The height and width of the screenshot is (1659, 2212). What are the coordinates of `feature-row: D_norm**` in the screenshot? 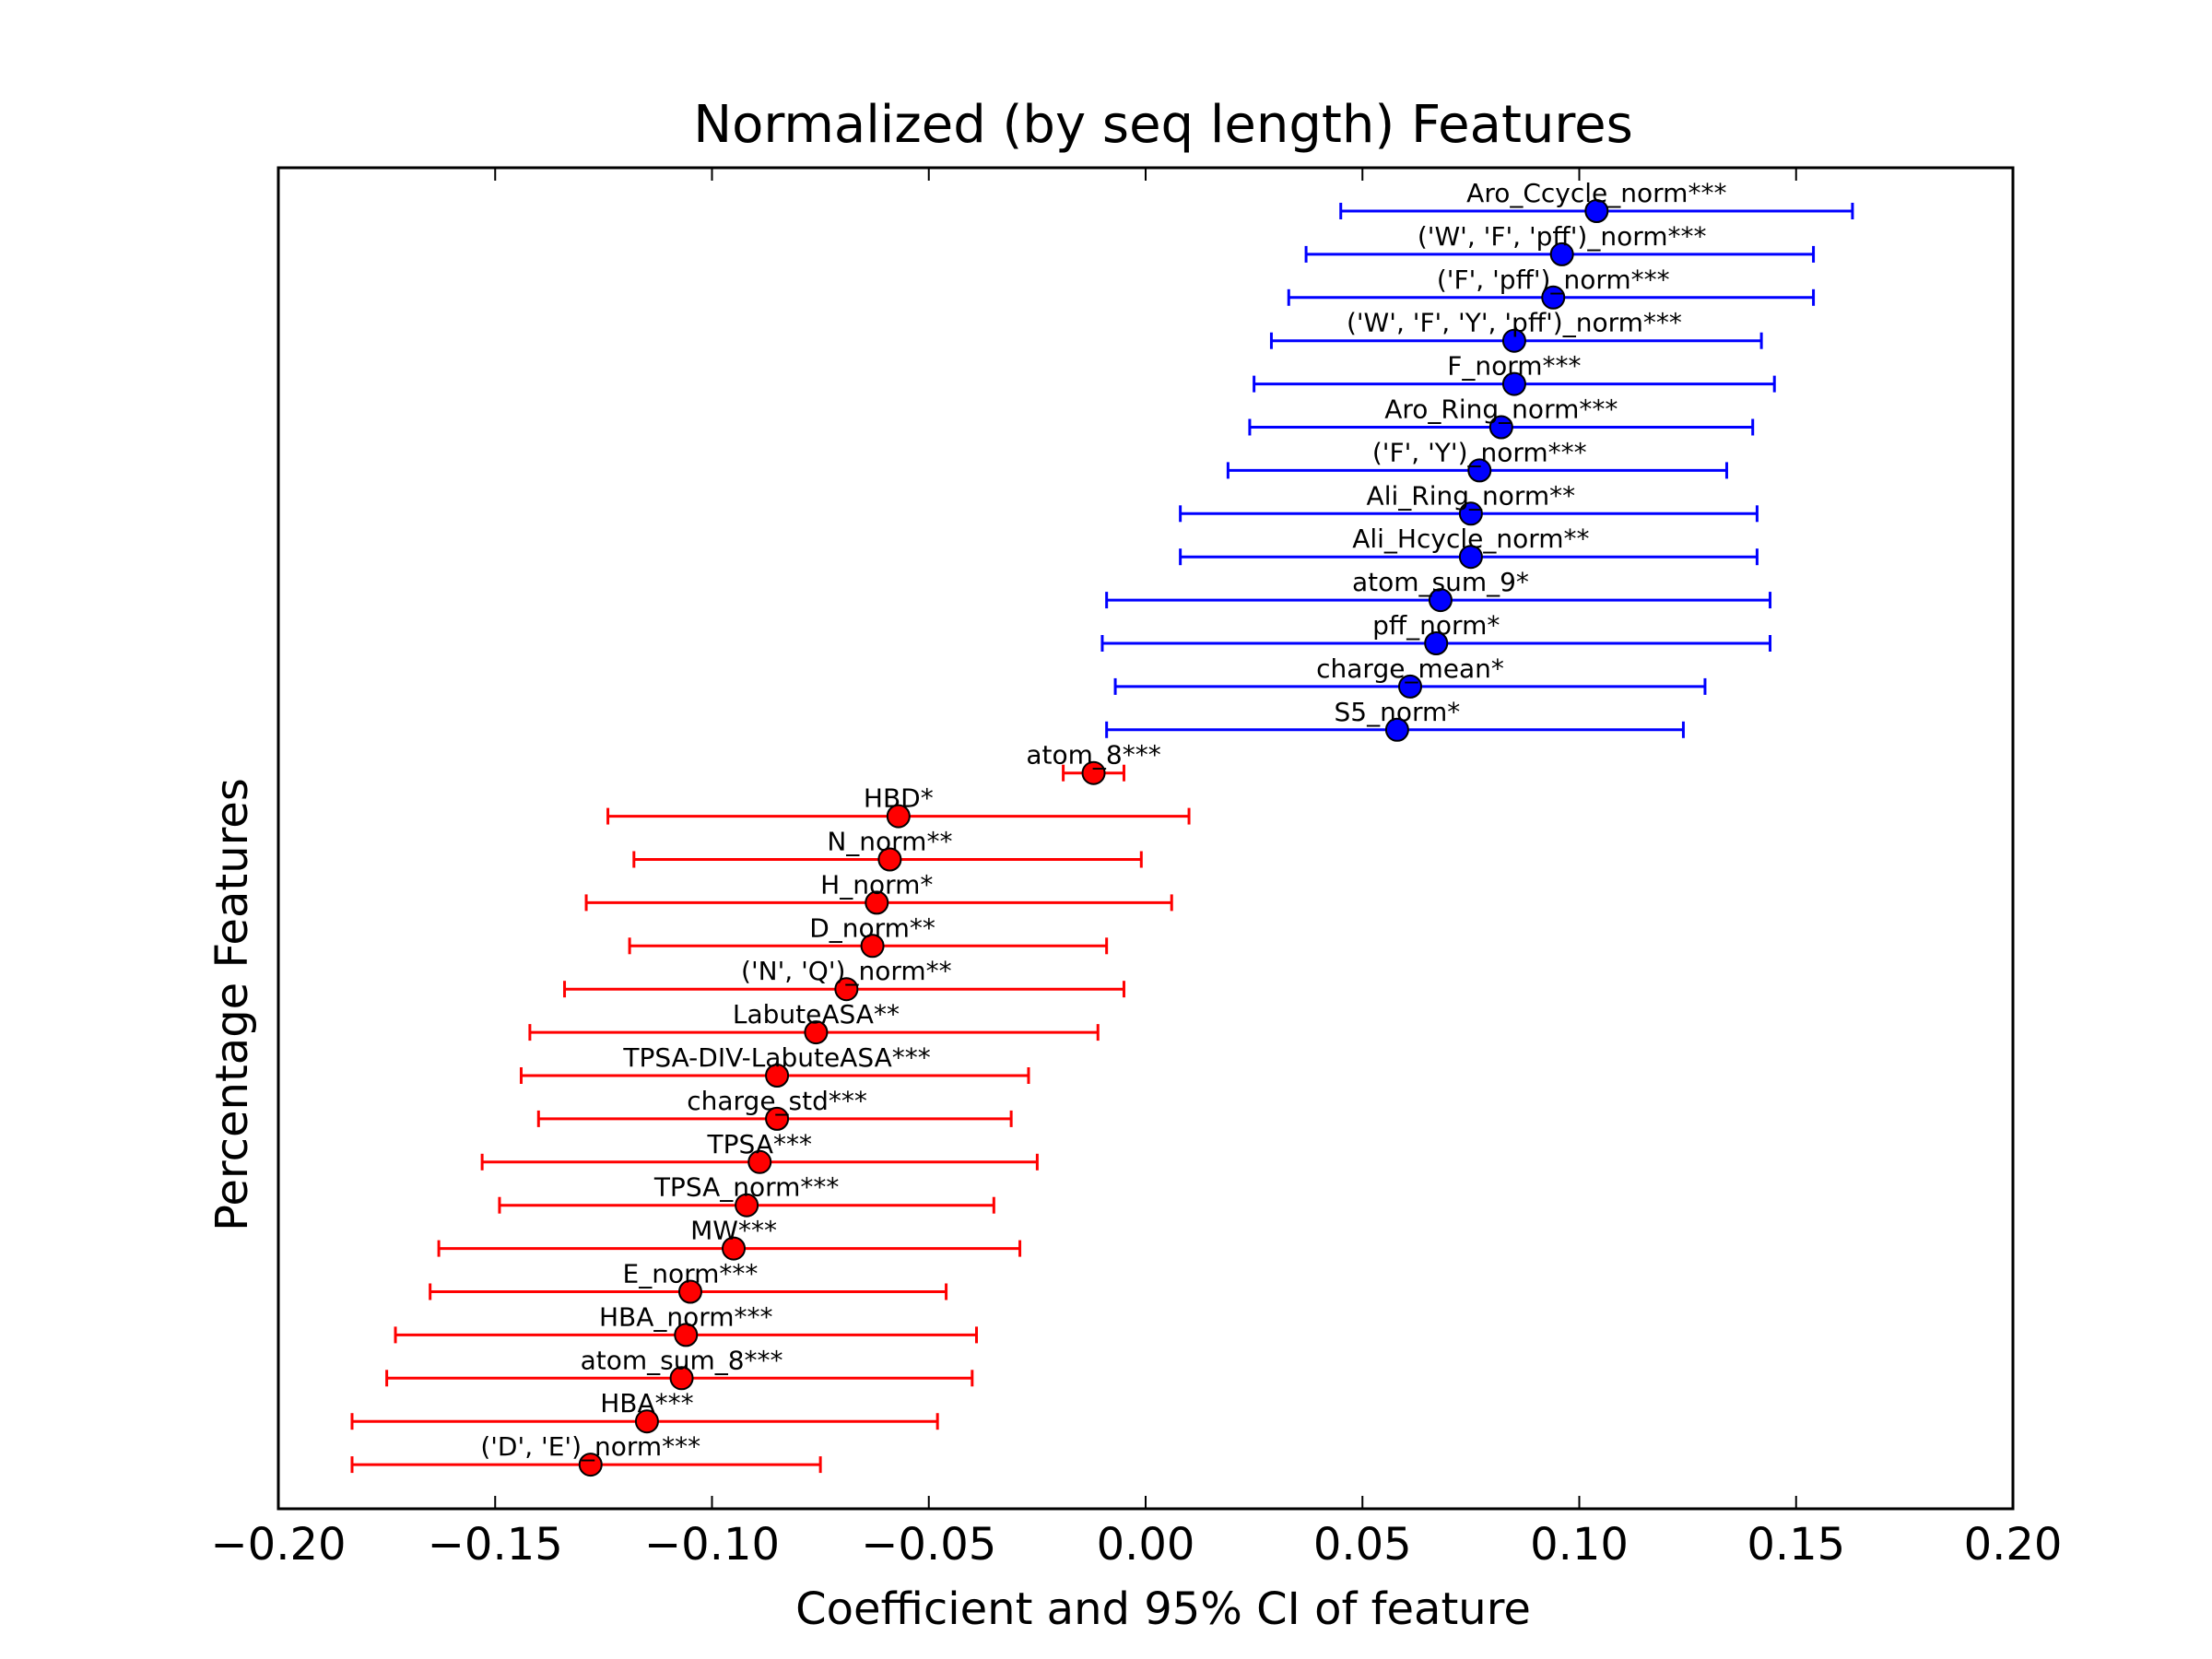 It's located at (868, 935).